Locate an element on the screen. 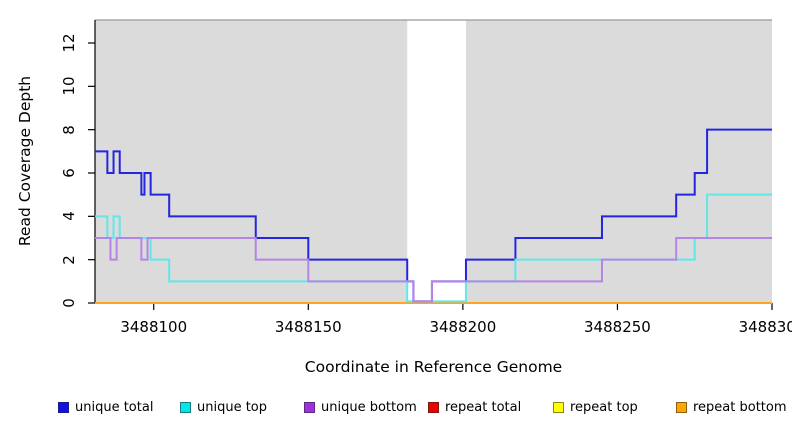 This screenshot has width=792, height=432. y-axis-title: Read Coverage Depth is located at coordinates (25, 161).